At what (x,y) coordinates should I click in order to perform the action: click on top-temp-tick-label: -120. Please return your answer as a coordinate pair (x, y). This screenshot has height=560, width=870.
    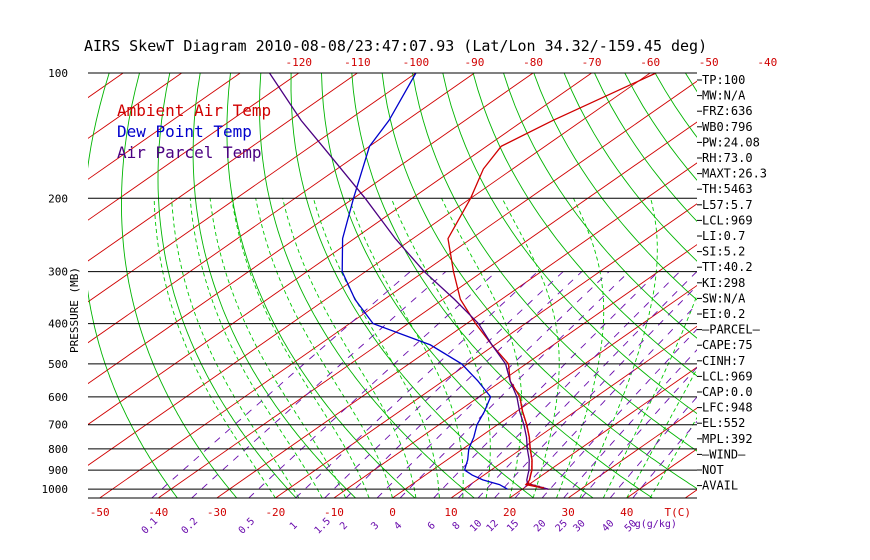
    Looking at the image, I should click on (299, 62).